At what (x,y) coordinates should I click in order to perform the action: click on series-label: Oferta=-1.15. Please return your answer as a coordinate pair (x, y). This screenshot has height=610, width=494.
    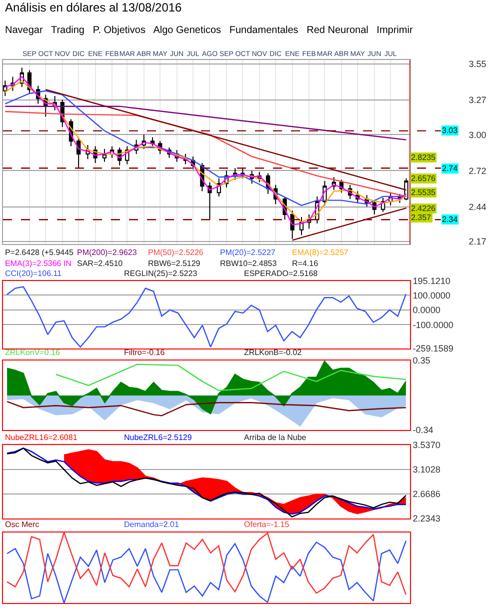
    Looking at the image, I should click on (267, 524).